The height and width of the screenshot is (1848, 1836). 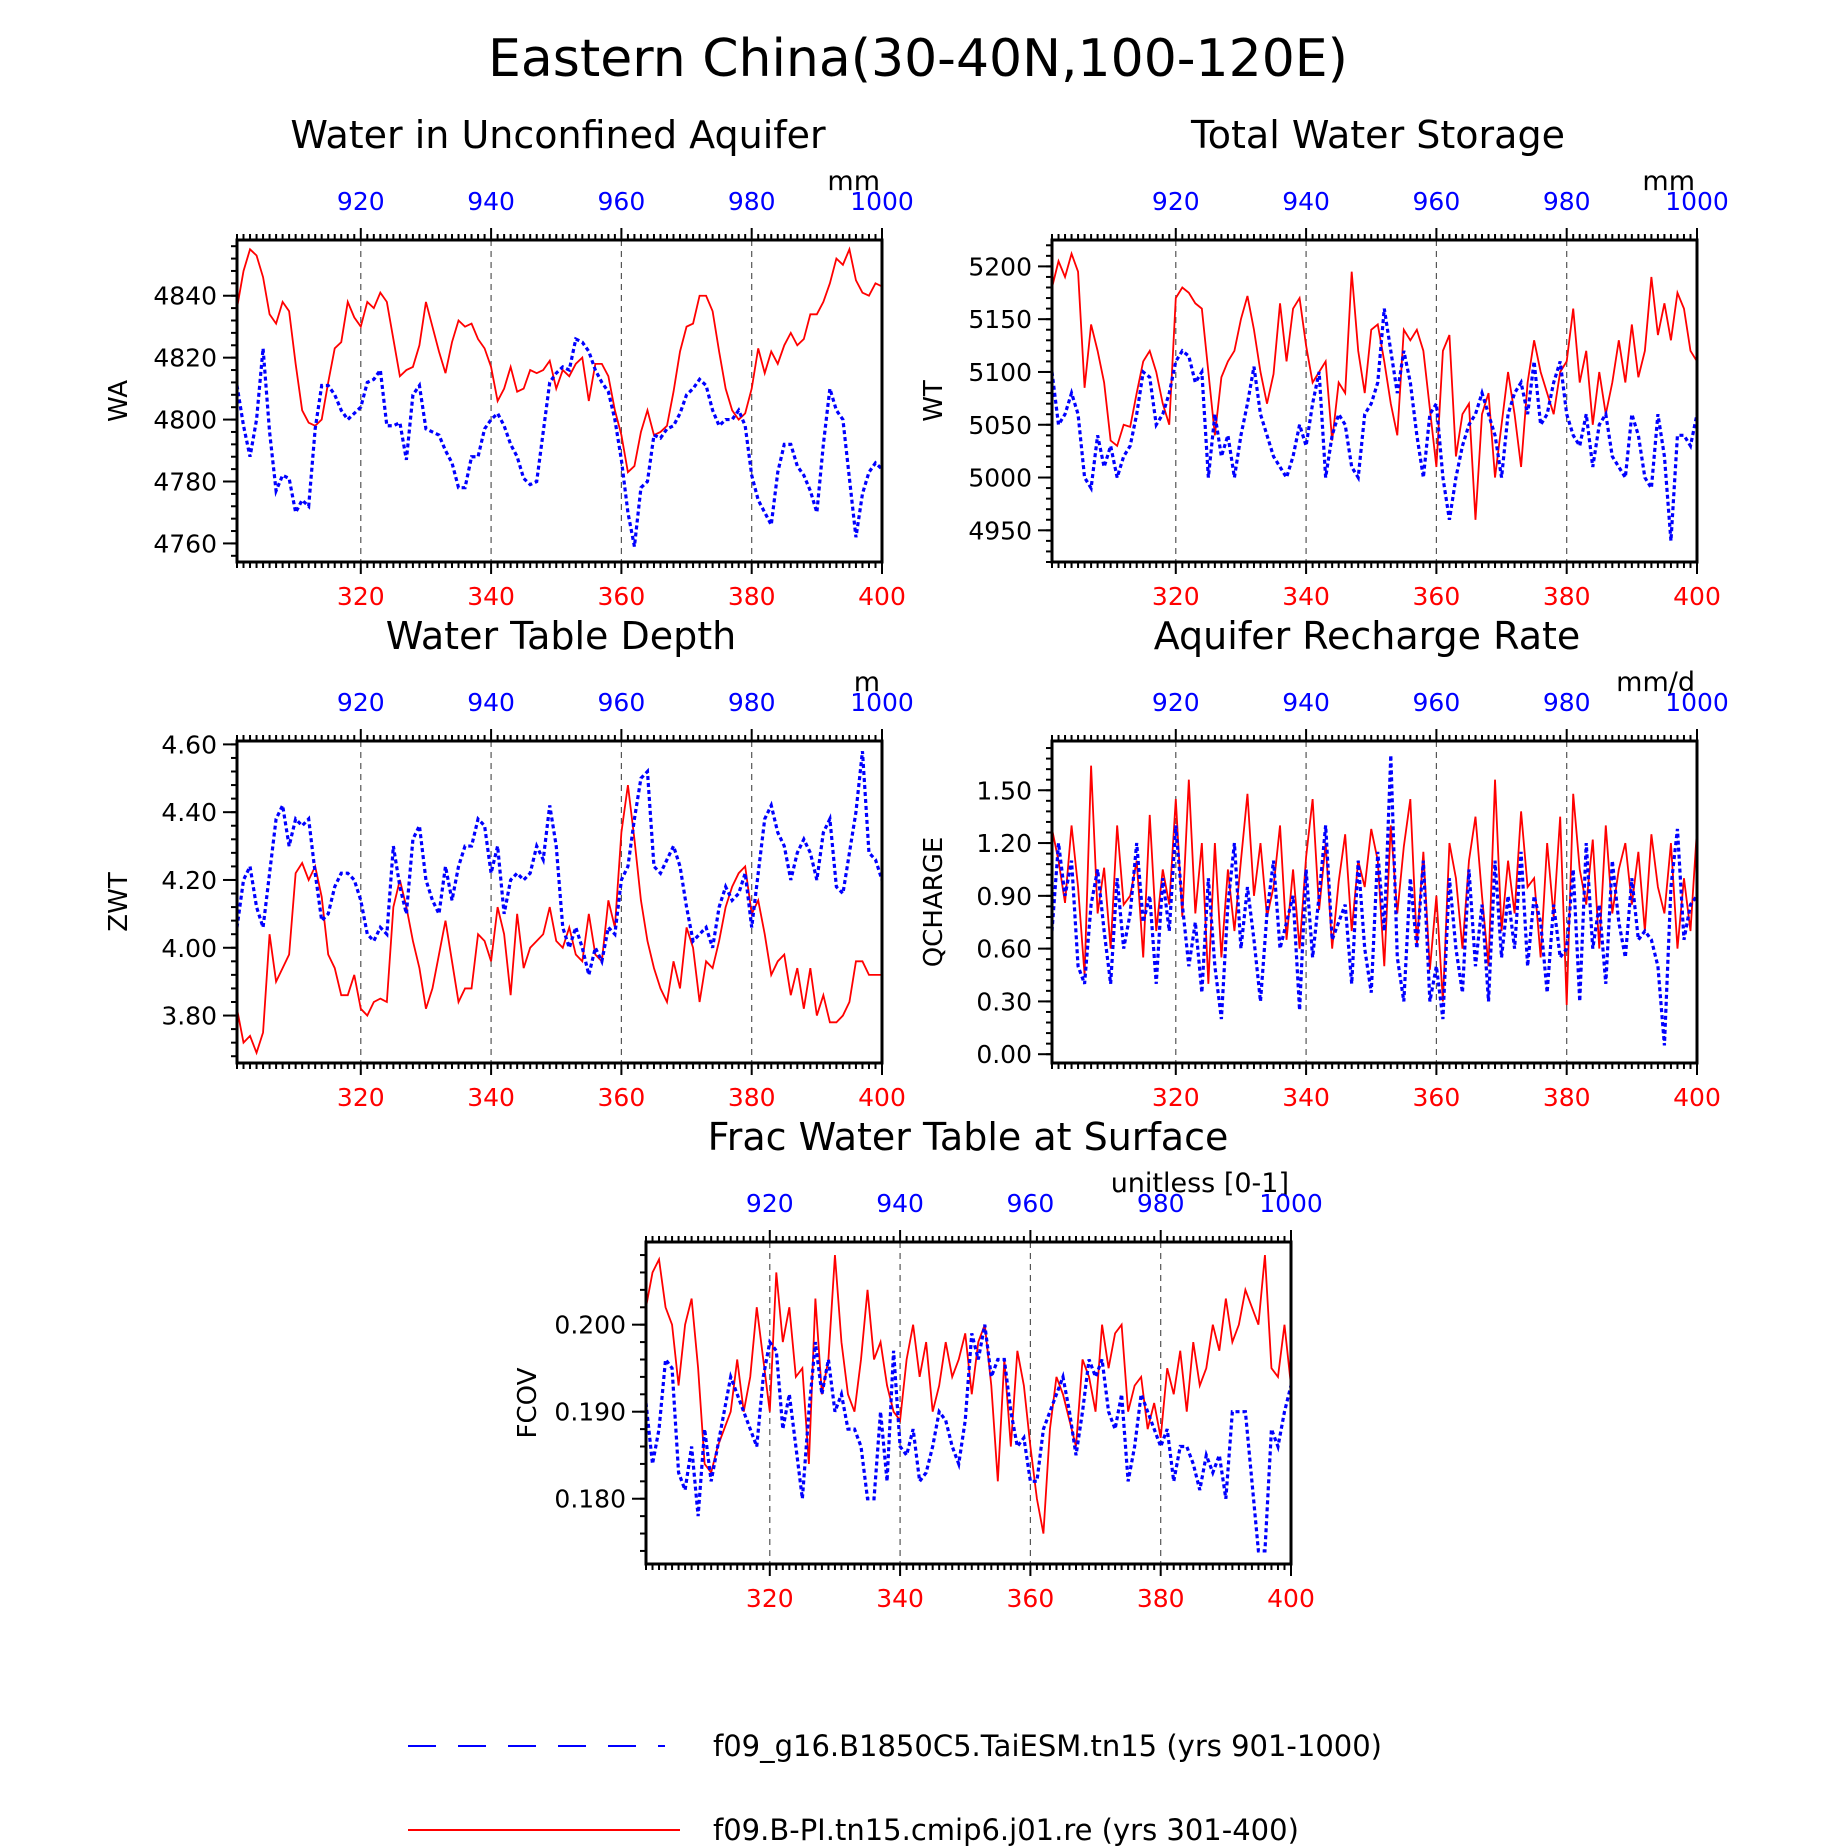 I want to click on y-tick-label: 4820, so click(x=185, y=358).